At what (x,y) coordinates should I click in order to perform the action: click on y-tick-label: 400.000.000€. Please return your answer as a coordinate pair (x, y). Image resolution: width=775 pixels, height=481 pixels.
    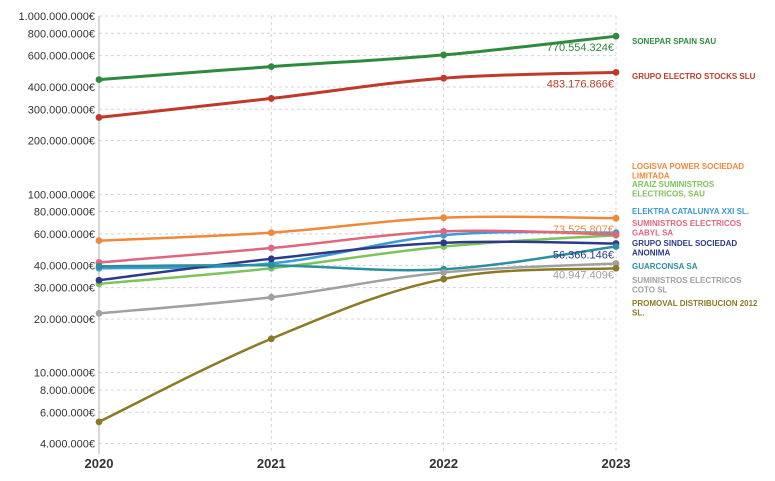
    Looking at the image, I should click on (61, 88).